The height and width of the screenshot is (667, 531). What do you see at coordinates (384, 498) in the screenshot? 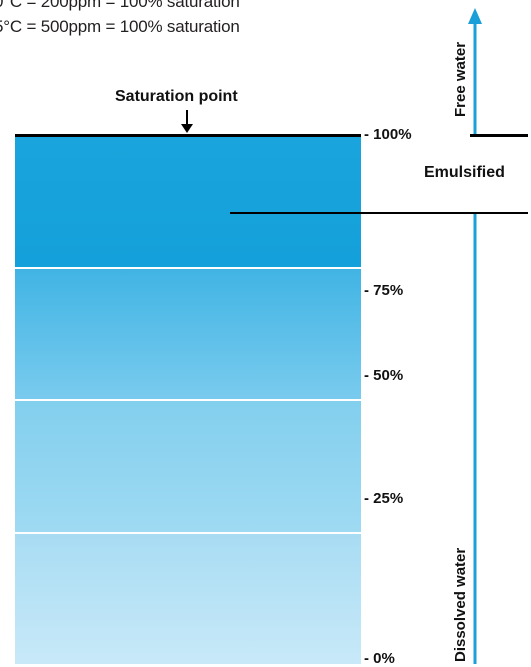
I see `tick-25: - 25%` at bounding box center [384, 498].